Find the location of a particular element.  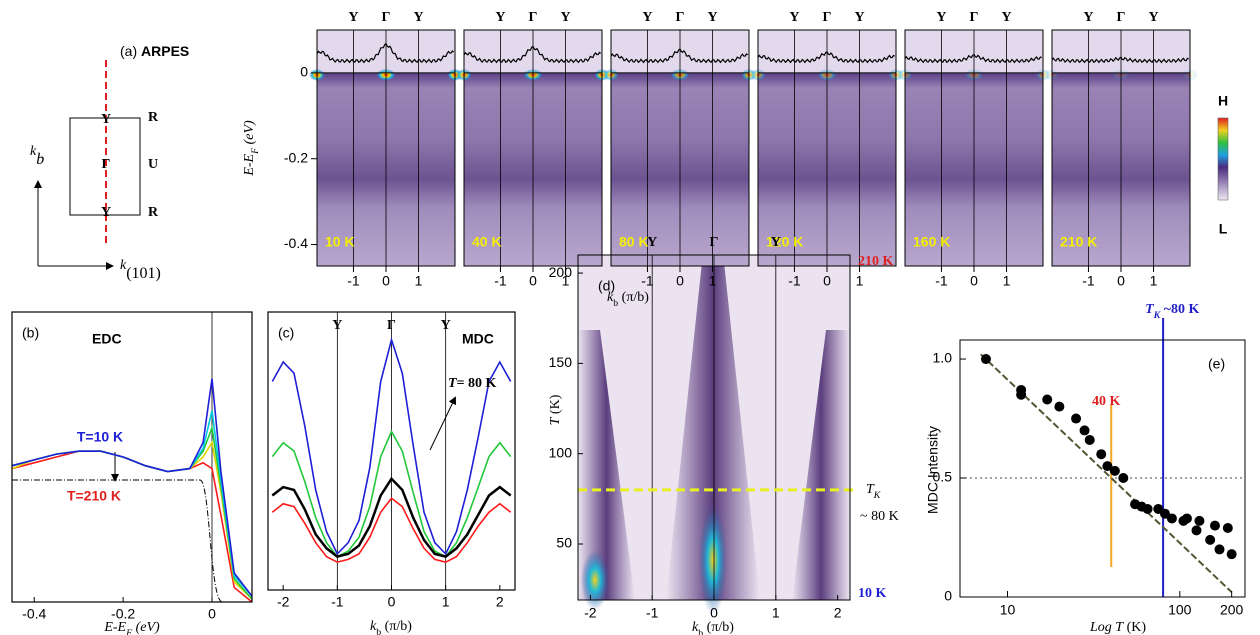

y-axis-label-part: T is located at coordinates (555, 420).